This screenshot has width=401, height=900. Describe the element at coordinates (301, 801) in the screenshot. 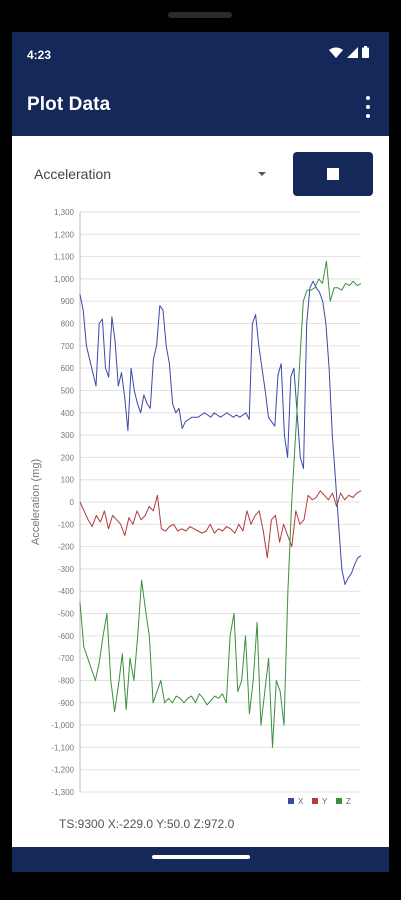

I see `legend-label-x: X` at that location.